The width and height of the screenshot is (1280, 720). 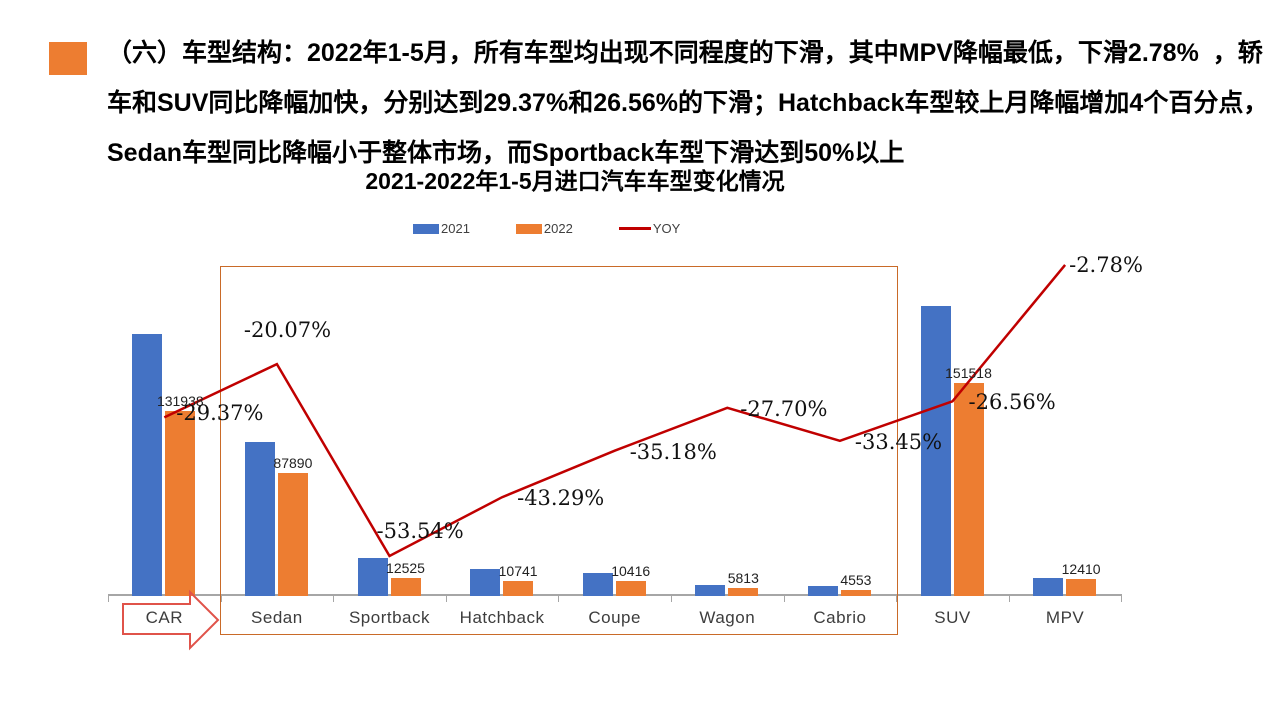 I want to click on bar-2022-CAR, so click(x=180, y=503).